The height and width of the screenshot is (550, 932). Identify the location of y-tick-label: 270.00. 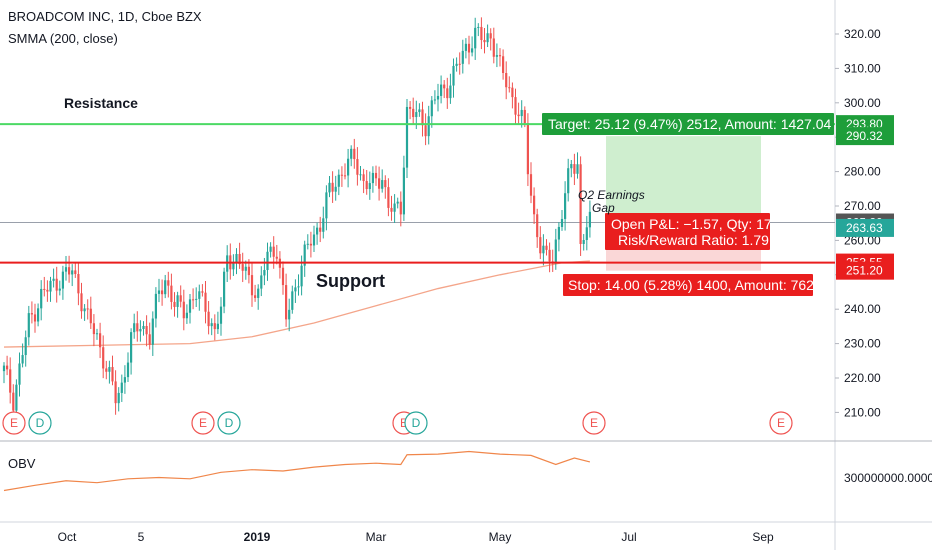
(862, 206).